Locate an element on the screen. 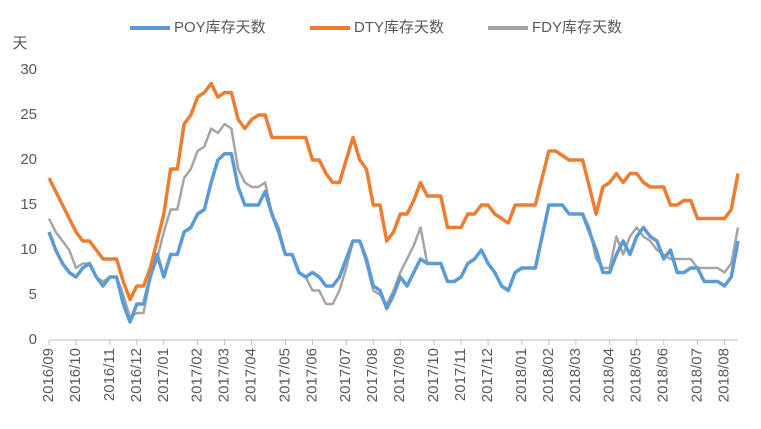 The image size is (761, 429). x-tick-label: 2017/06 is located at coordinates (311, 375).